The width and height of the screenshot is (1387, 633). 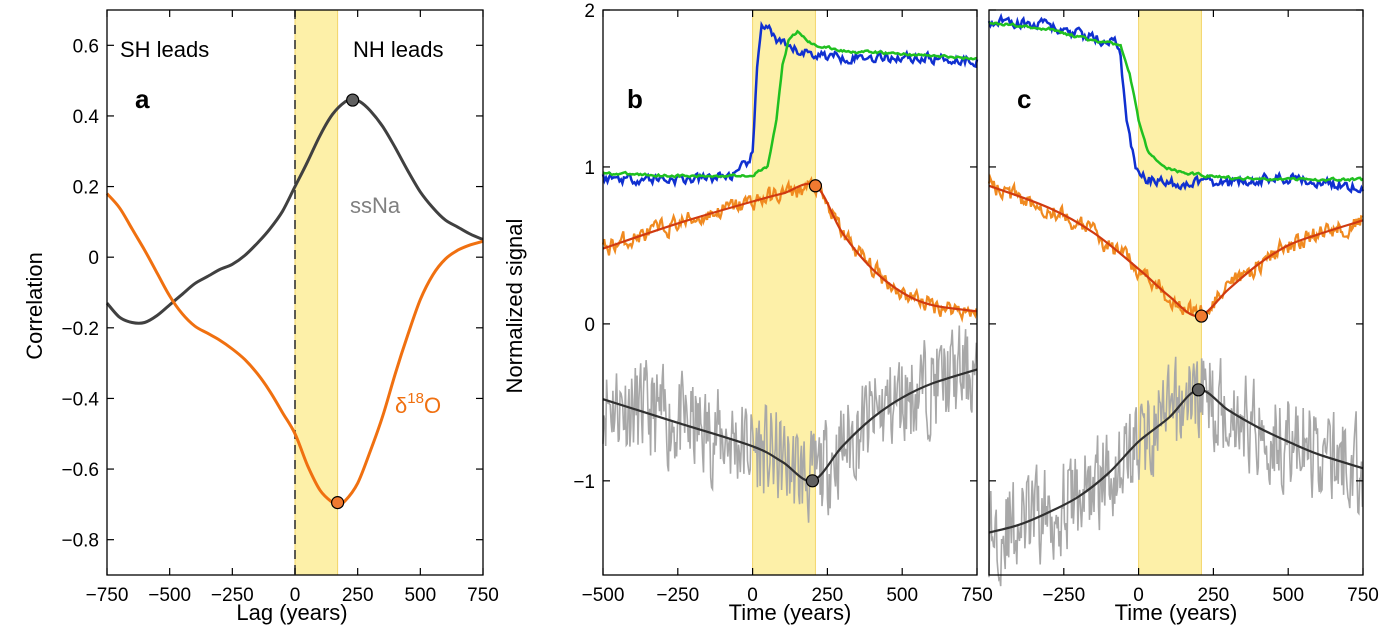 What do you see at coordinates (86, 188) in the screenshot?
I see `y-tick-label: 0.2` at bounding box center [86, 188].